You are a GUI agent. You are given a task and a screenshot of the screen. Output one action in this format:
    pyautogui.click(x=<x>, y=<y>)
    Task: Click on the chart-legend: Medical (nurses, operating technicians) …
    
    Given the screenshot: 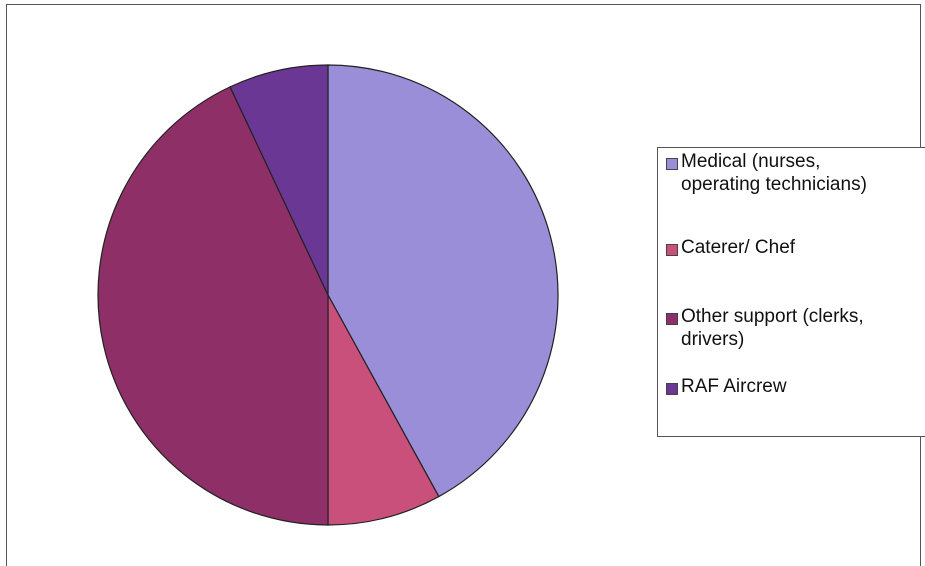 What is the action you would take?
    pyautogui.click(x=791, y=292)
    